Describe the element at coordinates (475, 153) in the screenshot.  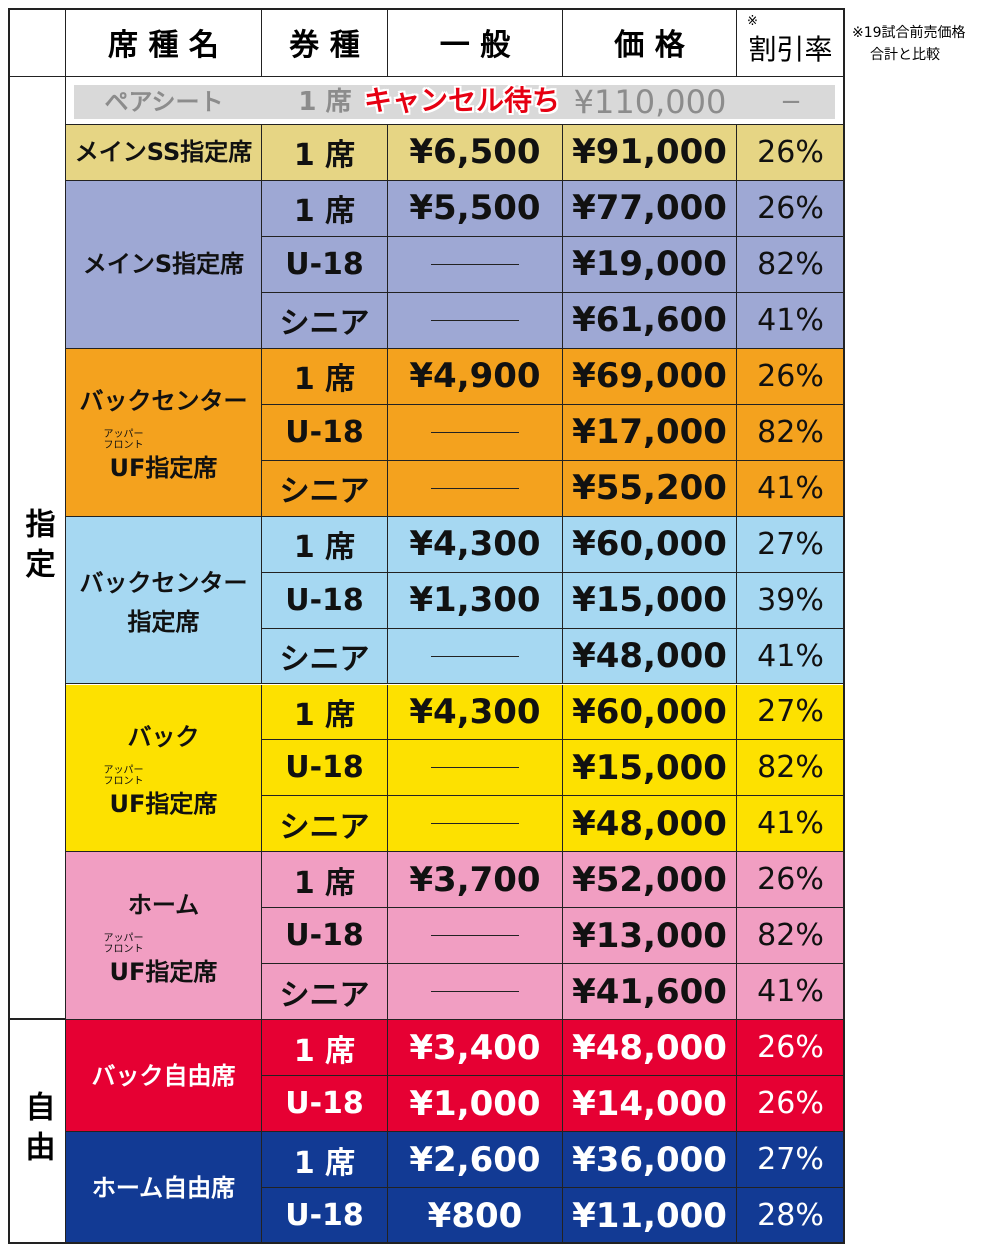
I see `general-cell: ¥6,500` at that location.